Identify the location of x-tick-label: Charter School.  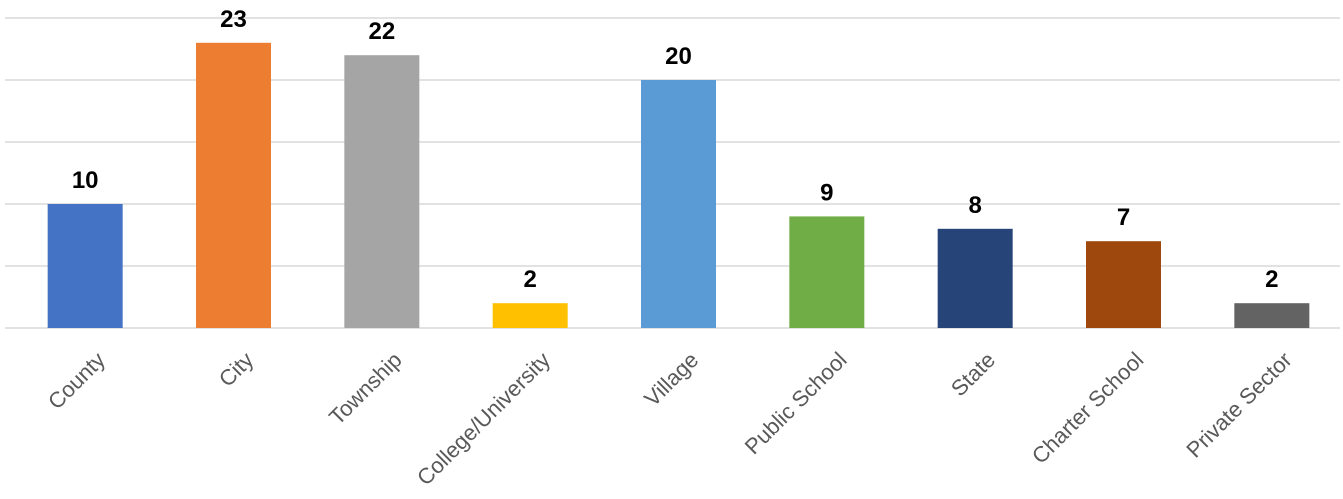
(1087, 407).